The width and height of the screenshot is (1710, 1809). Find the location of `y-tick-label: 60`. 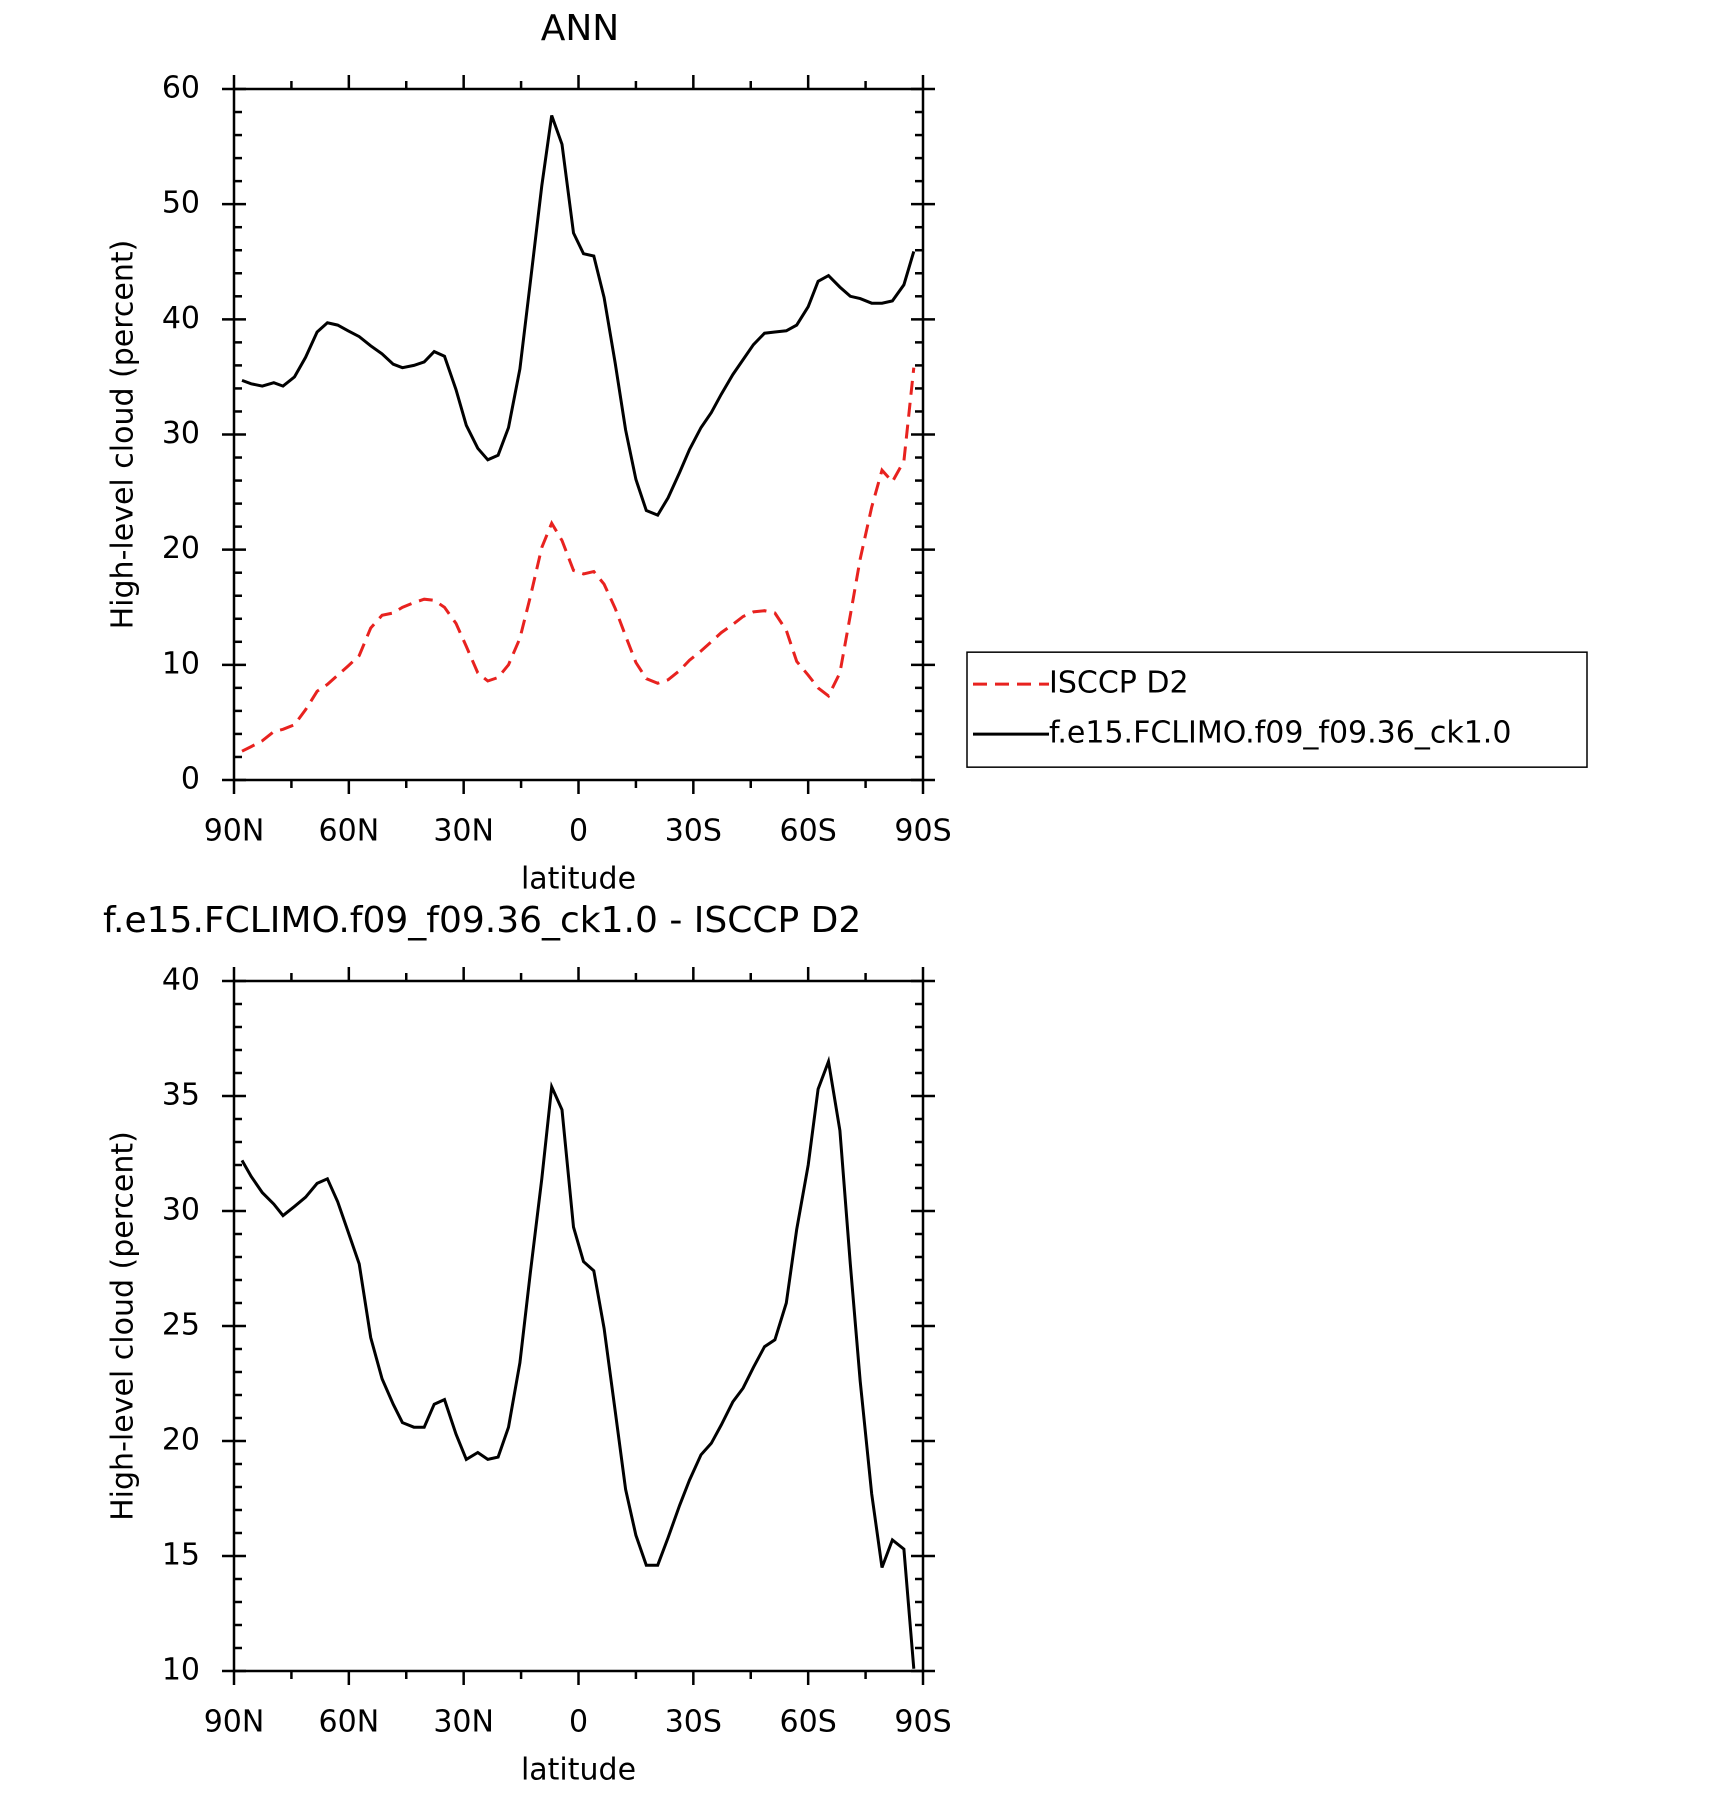

y-tick-label: 60 is located at coordinates (181, 88).